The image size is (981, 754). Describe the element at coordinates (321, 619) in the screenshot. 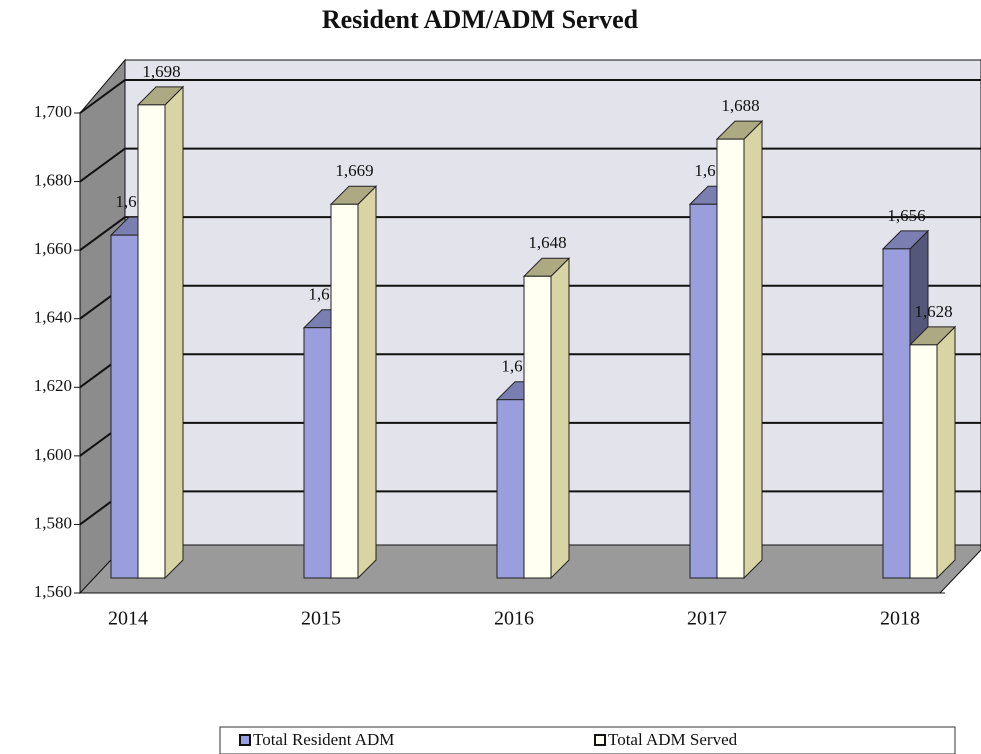

I see `x-tick-label: 2015` at that location.